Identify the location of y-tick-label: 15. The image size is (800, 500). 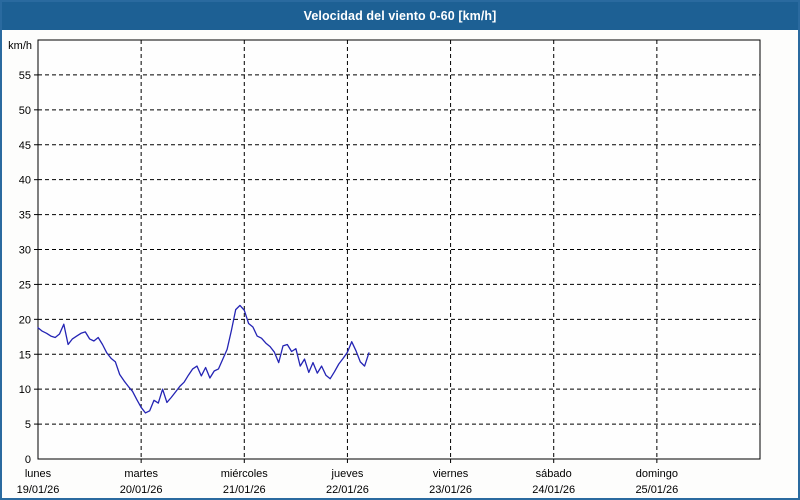
(25, 355).